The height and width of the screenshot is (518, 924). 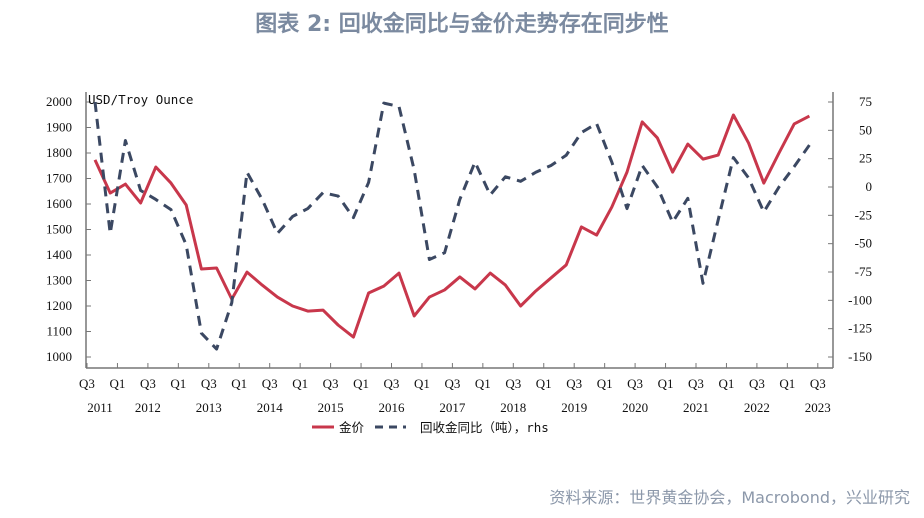 I want to click on left-tick-label: 1700, so click(x=59, y=178).